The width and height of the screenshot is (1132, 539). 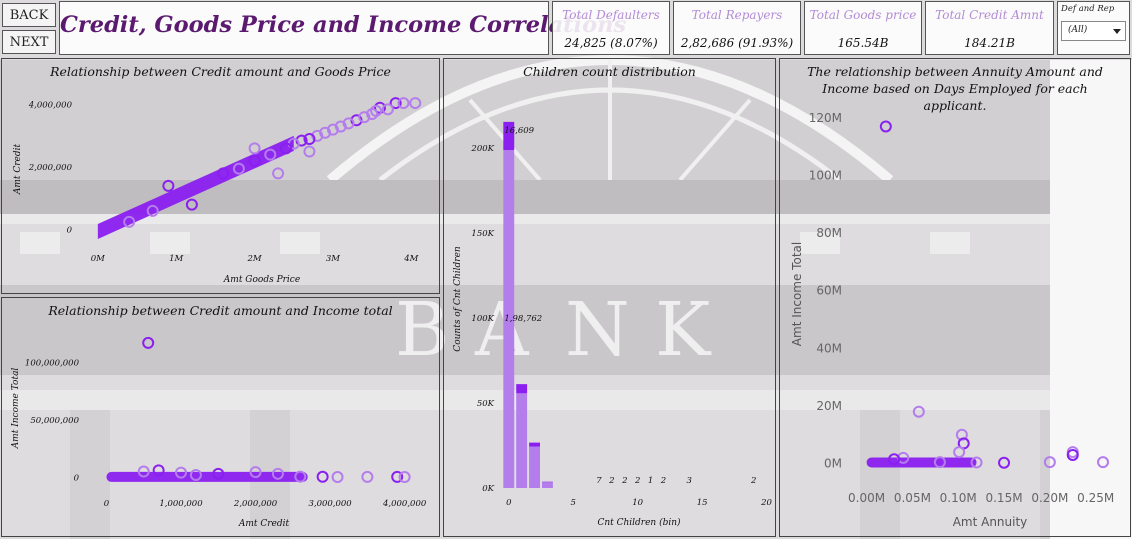 I want to click on y-tick-label: 100M, so click(x=825, y=175).